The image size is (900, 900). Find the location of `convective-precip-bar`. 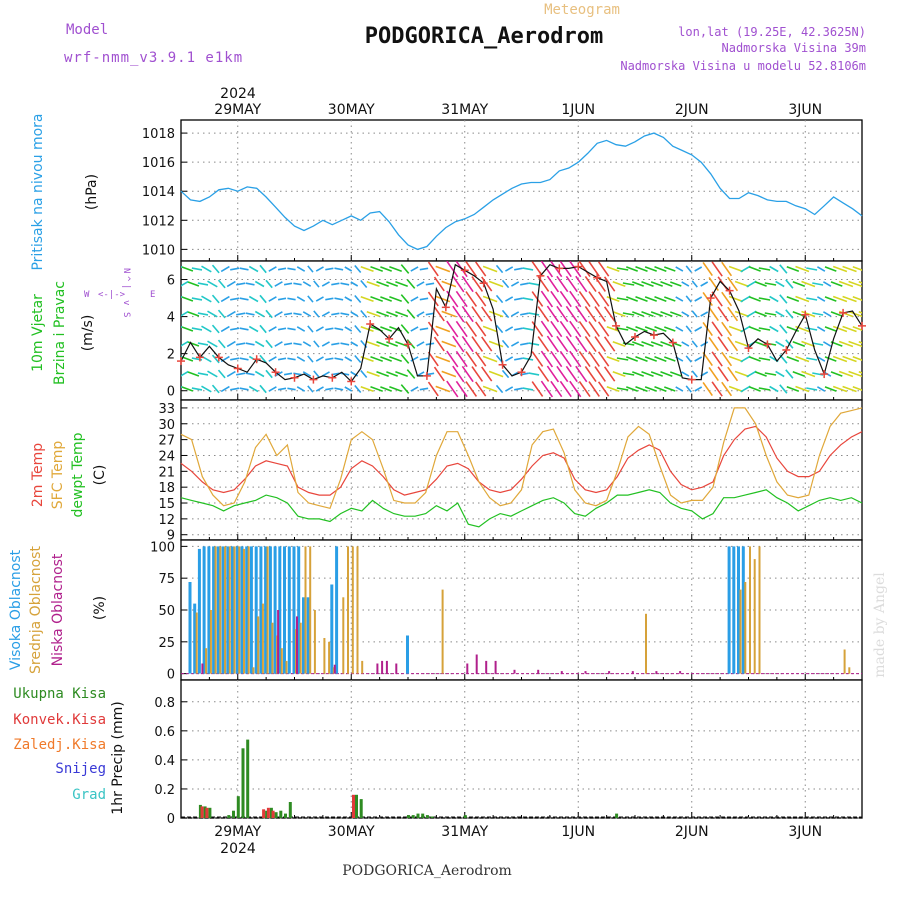

convective-precip-bar is located at coordinates (273, 814).